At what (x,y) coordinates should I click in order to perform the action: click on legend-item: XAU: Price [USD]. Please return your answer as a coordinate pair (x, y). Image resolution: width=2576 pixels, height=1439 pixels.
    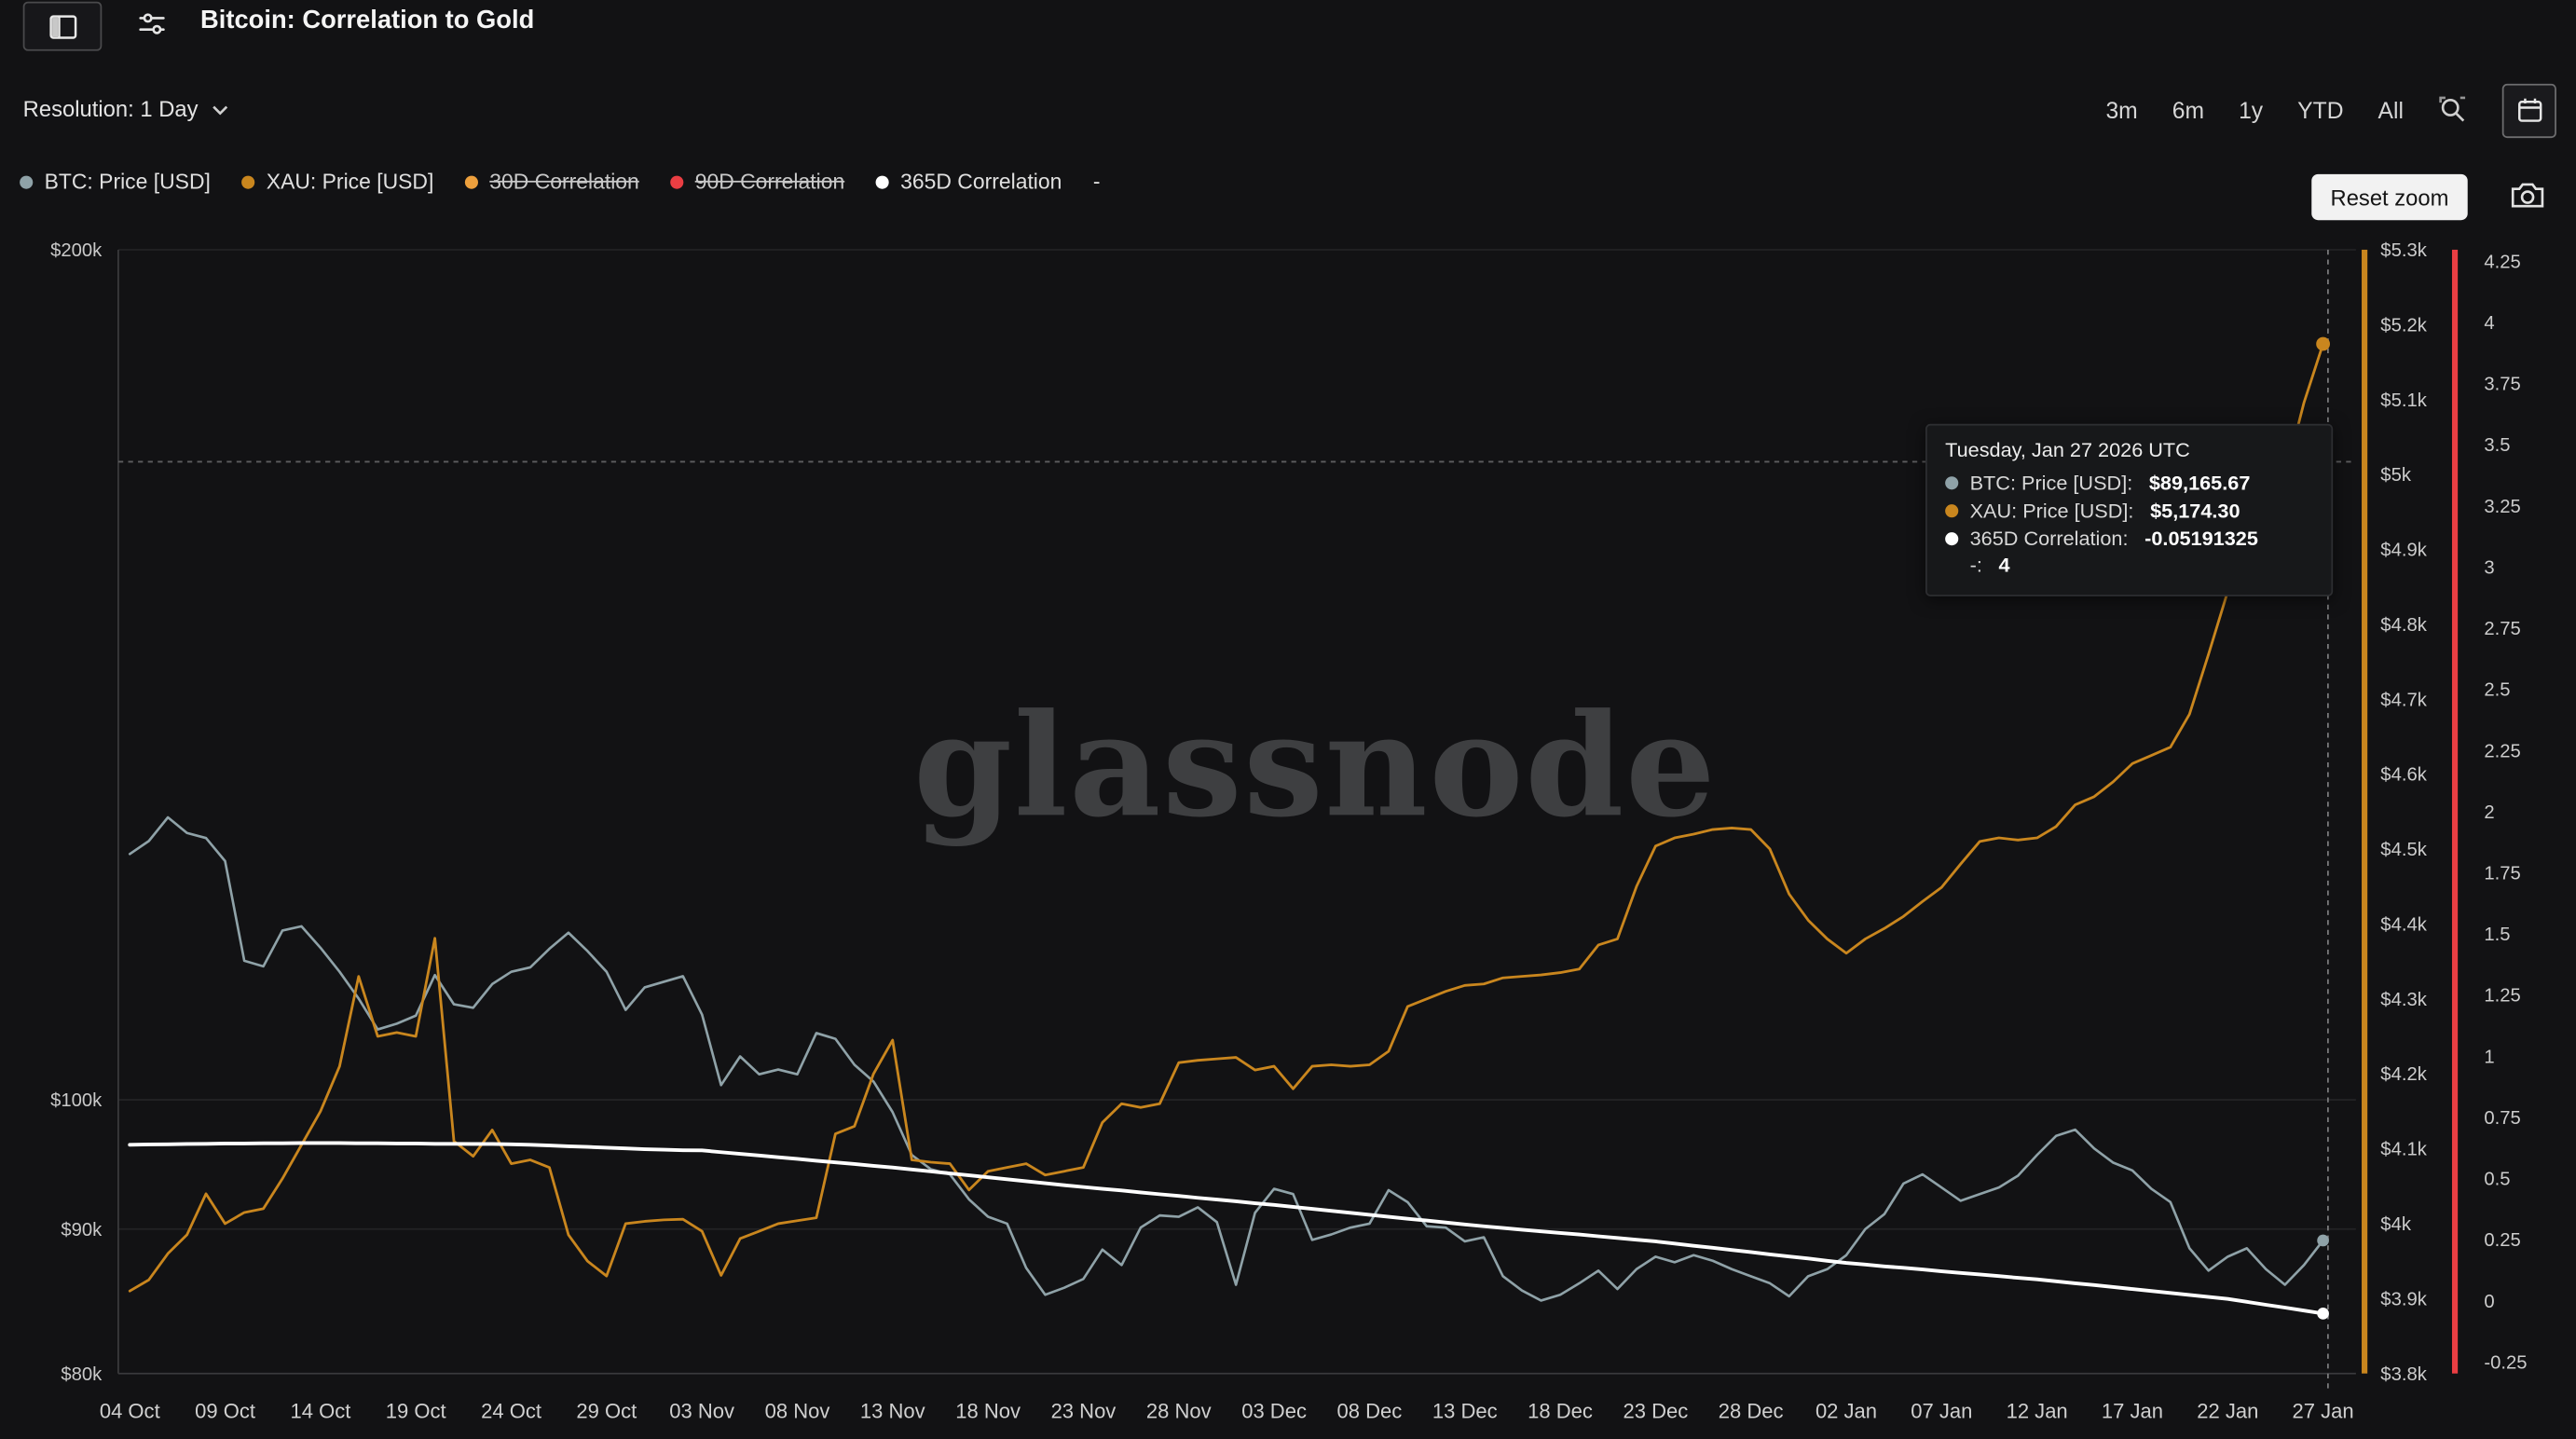
    Looking at the image, I should click on (337, 182).